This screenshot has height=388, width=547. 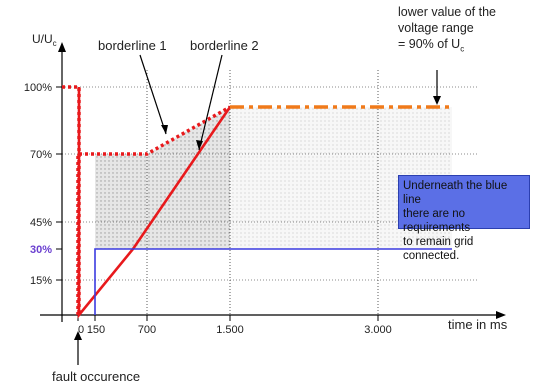 What do you see at coordinates (455, 193) in the screenshot?
I see `note-line1: Underneath the blue line` at bounding box center [455, 193].